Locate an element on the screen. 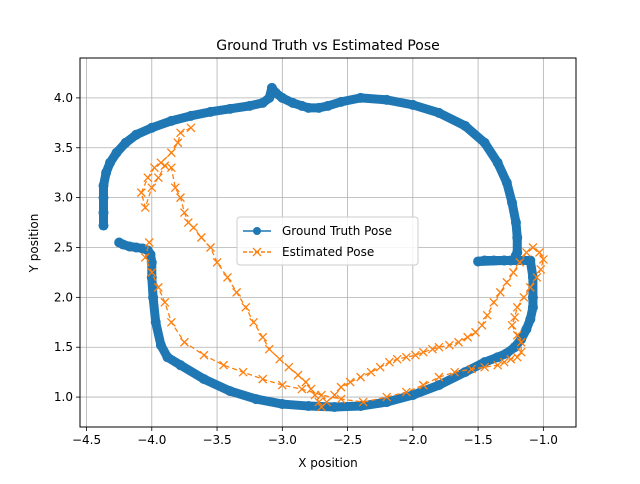 The width and height of the screenshot is (640, 484). x-tick-label: −4.0 is located at coordinates (151, 440).